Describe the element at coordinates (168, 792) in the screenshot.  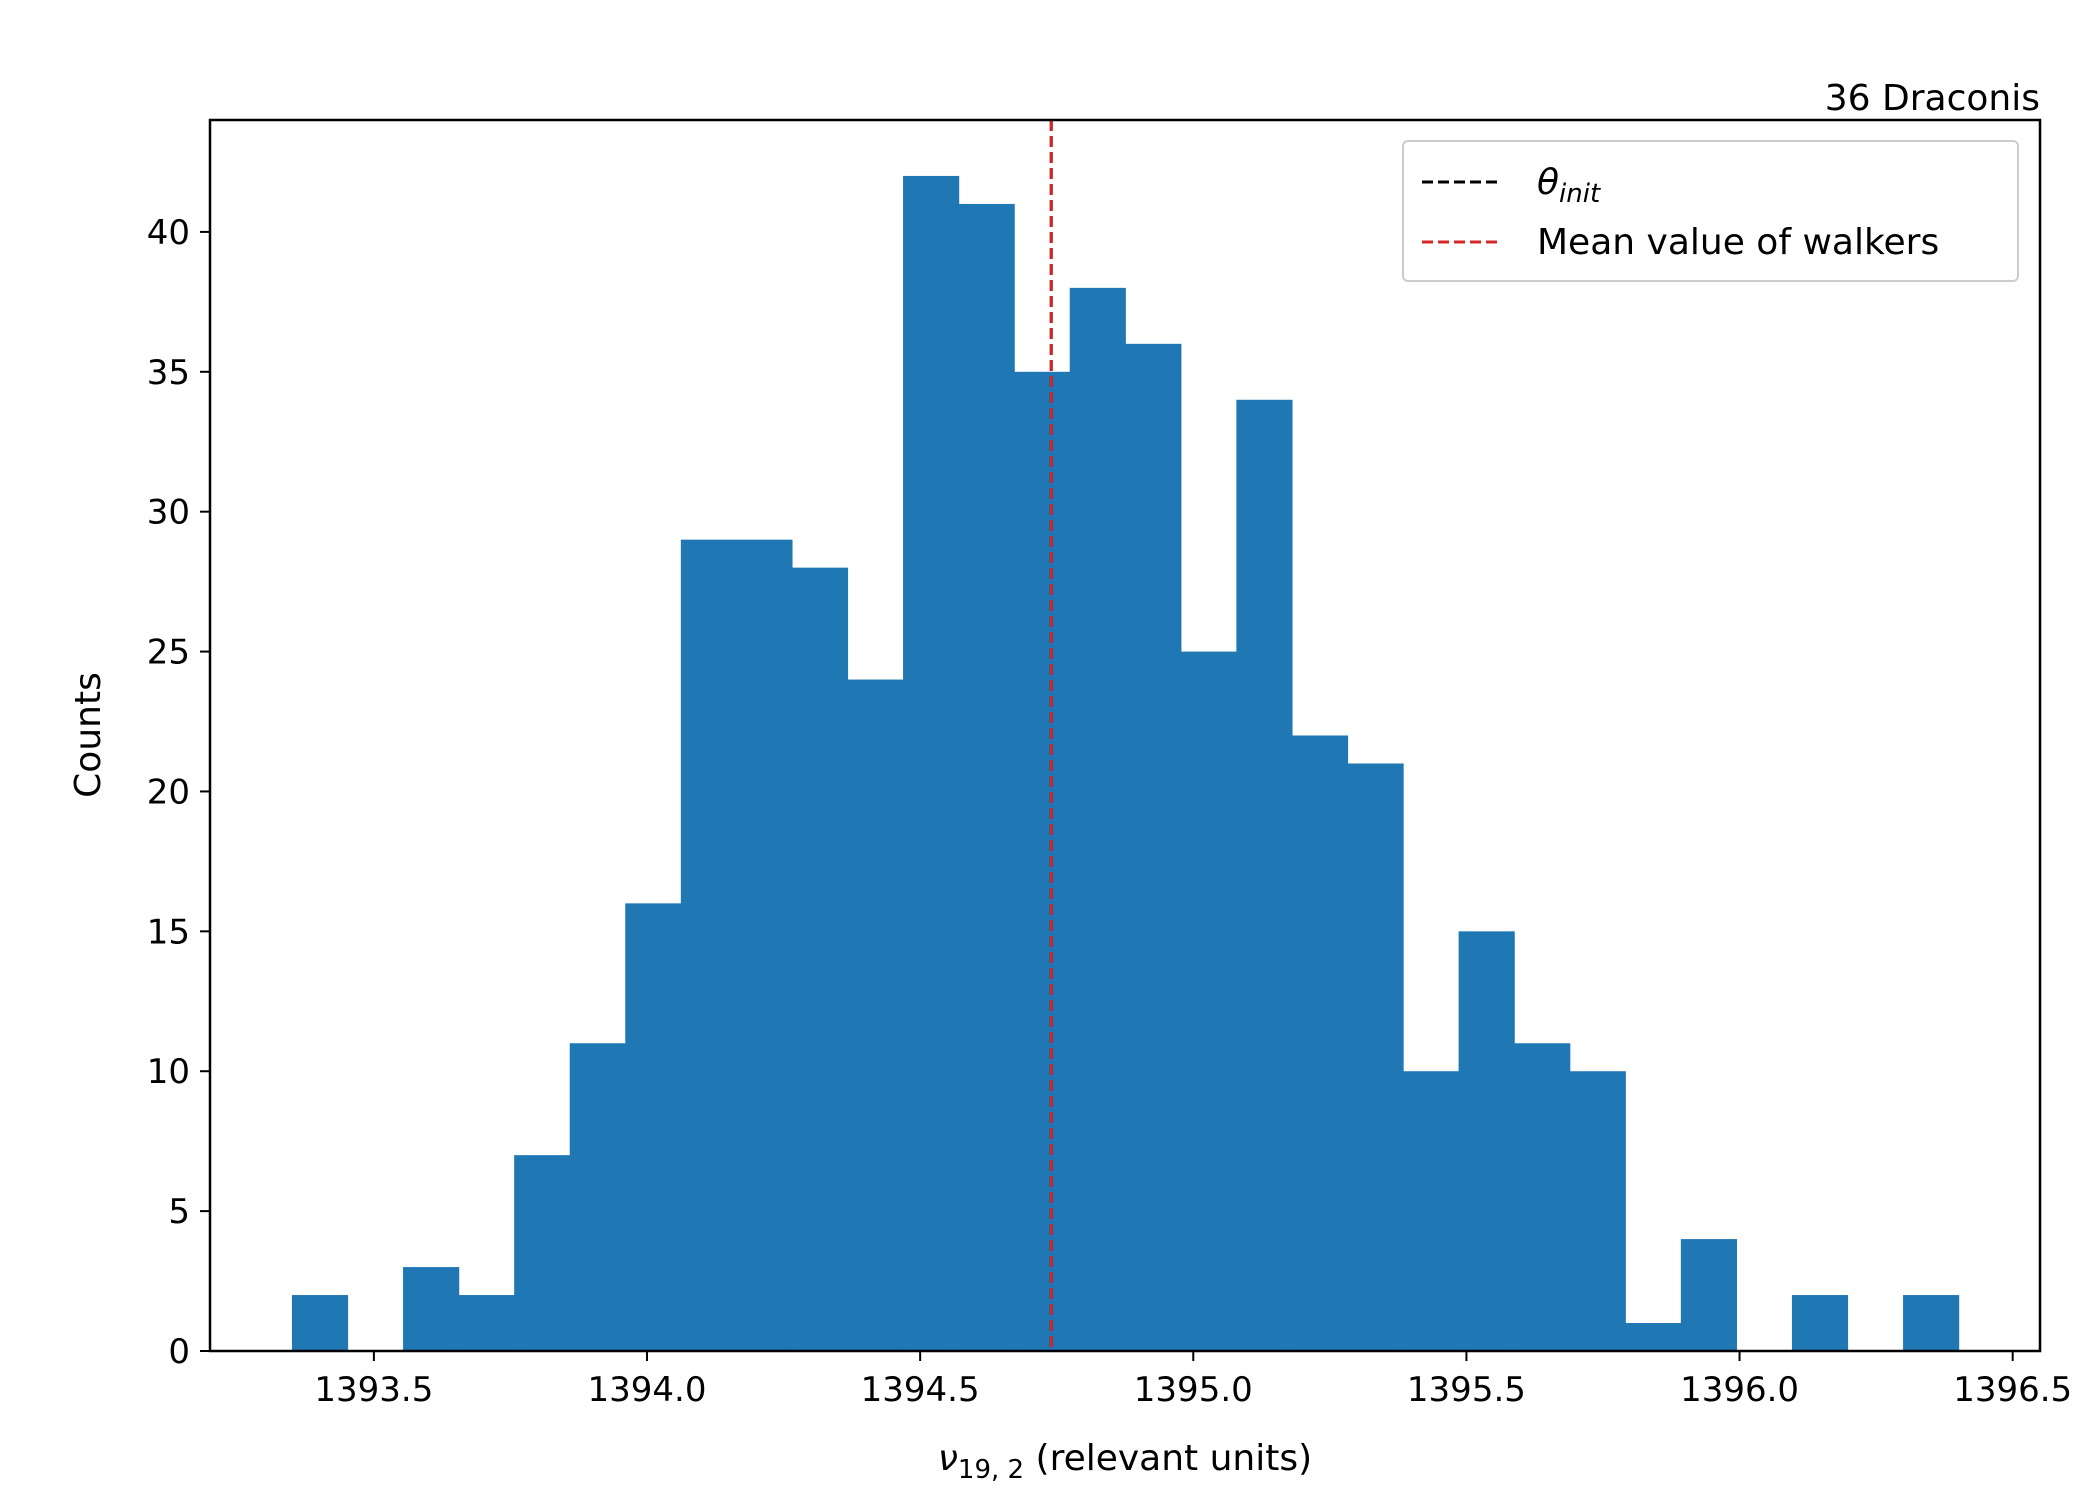
I see `y-tick-label: 20` at that location.